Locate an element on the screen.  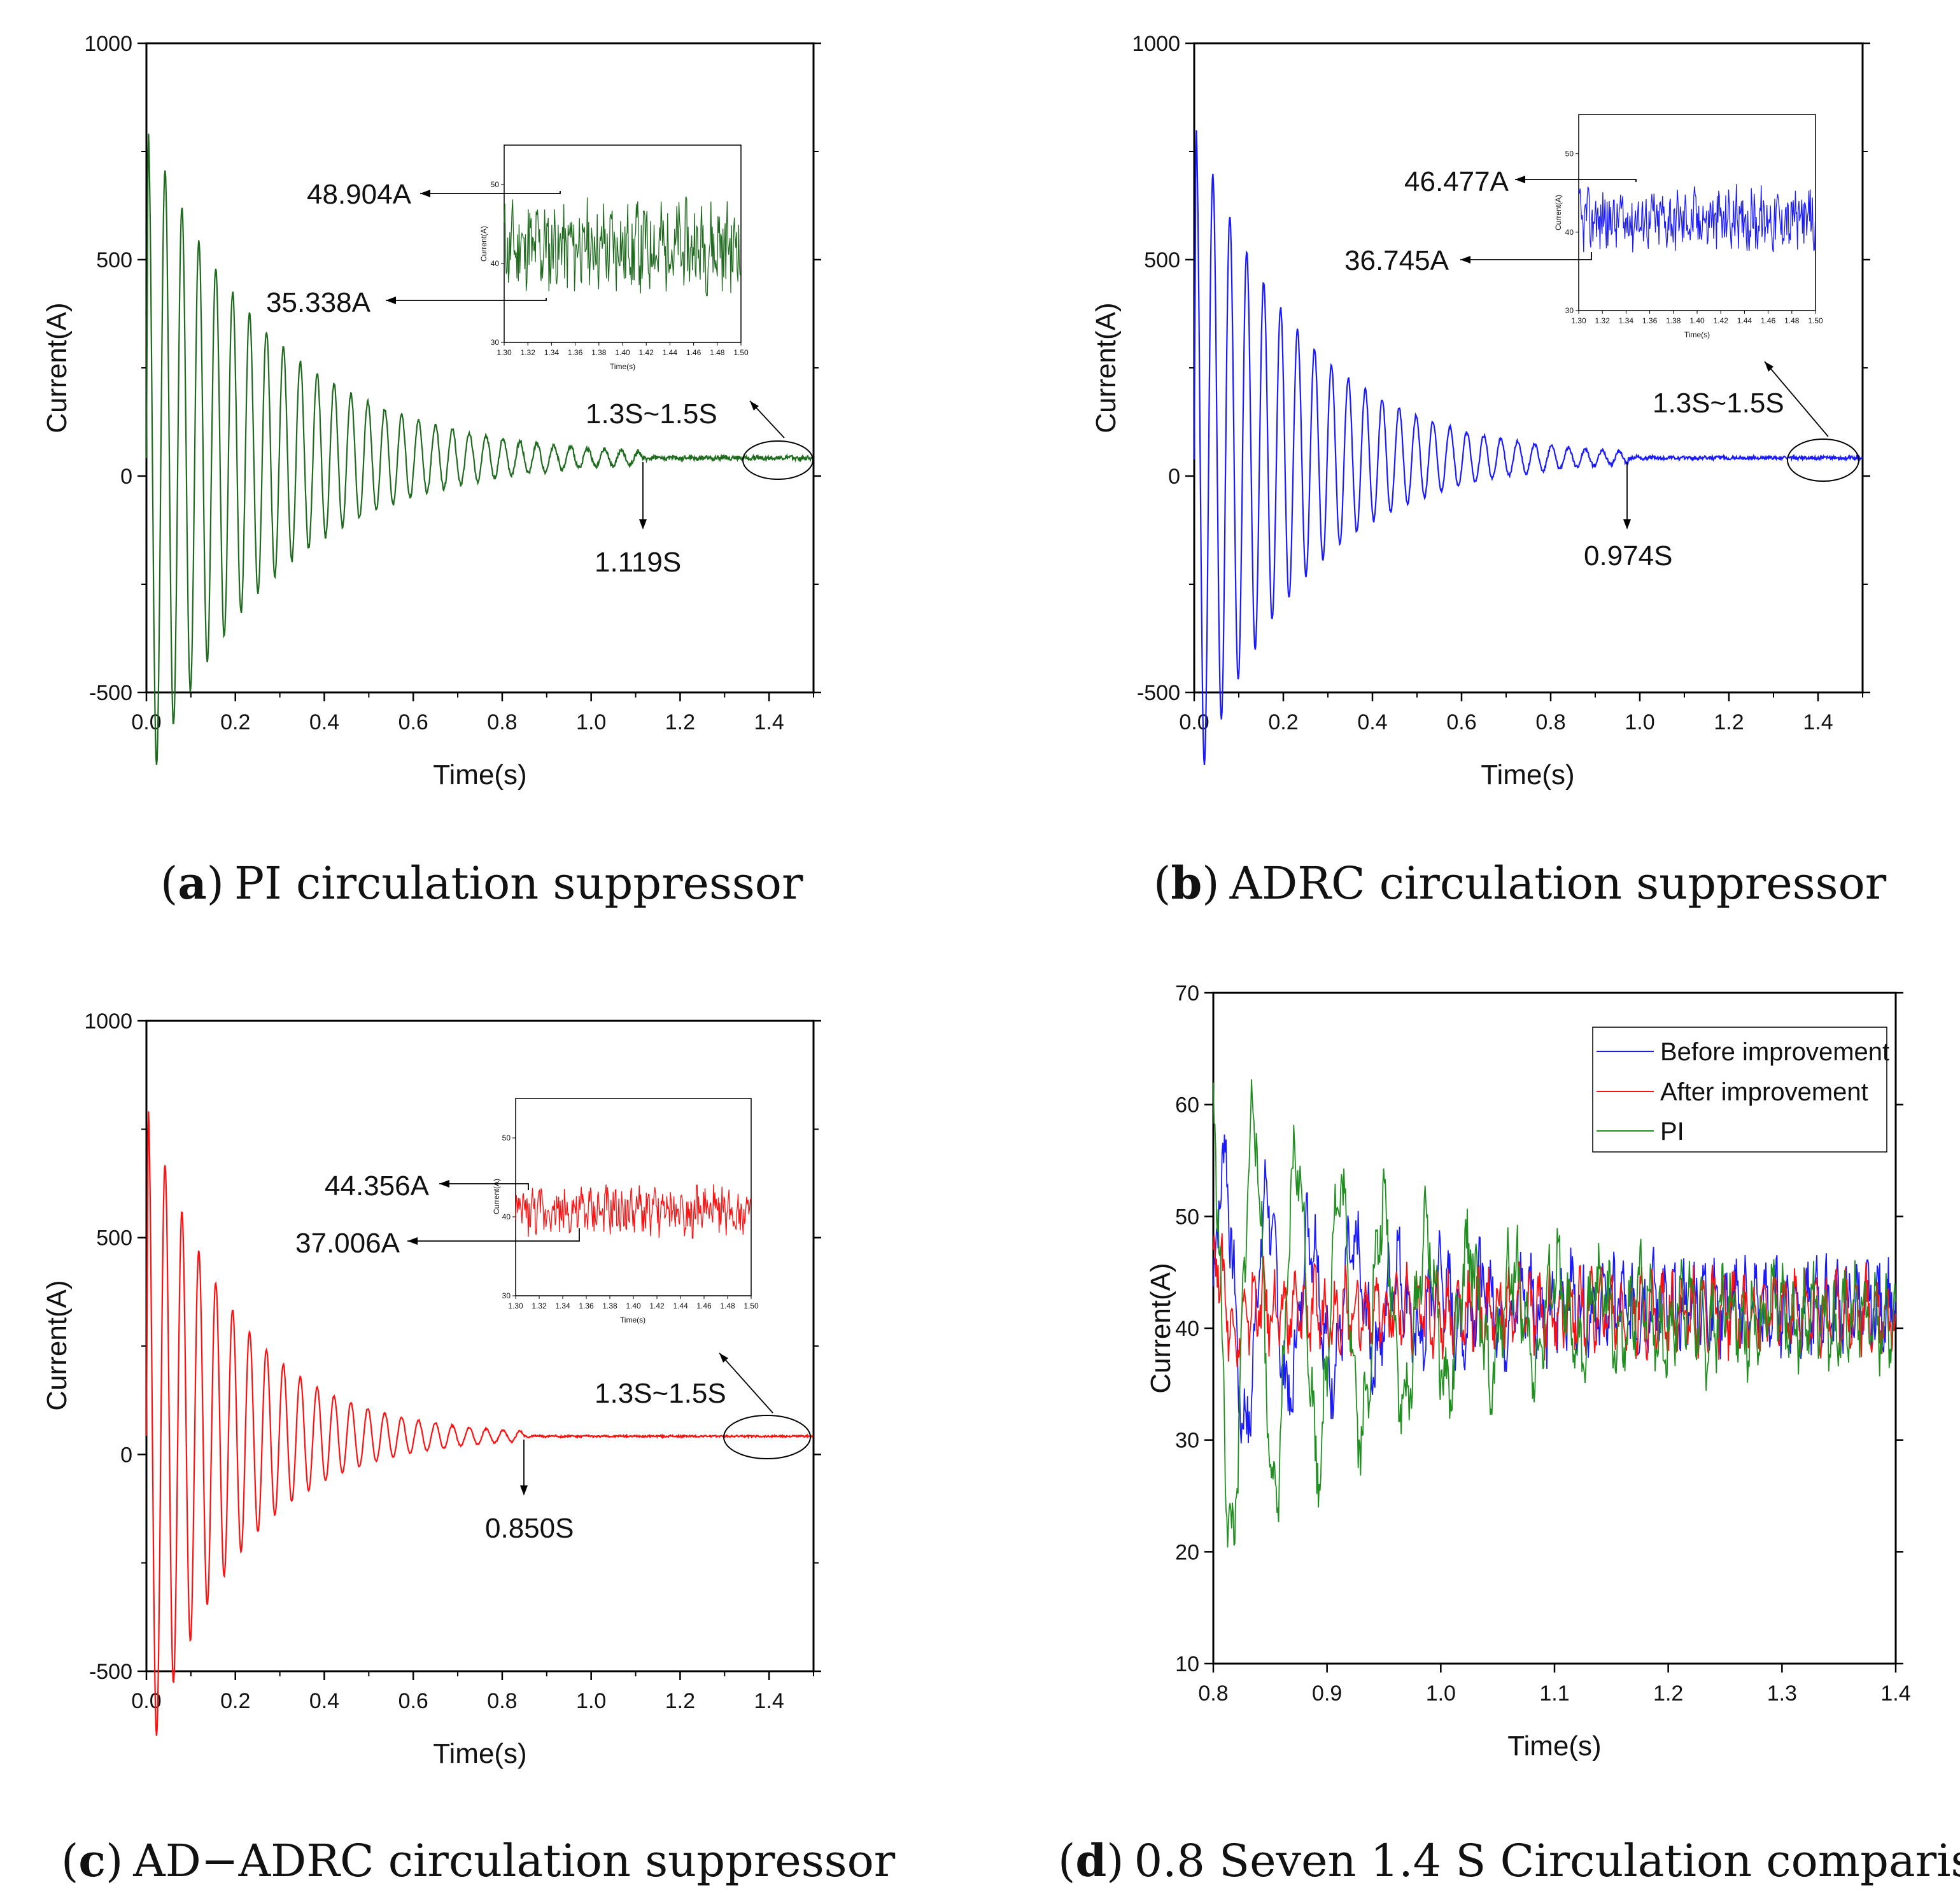
inset-x-tick-label: 1.30 is located at coordinates (515, 1305).